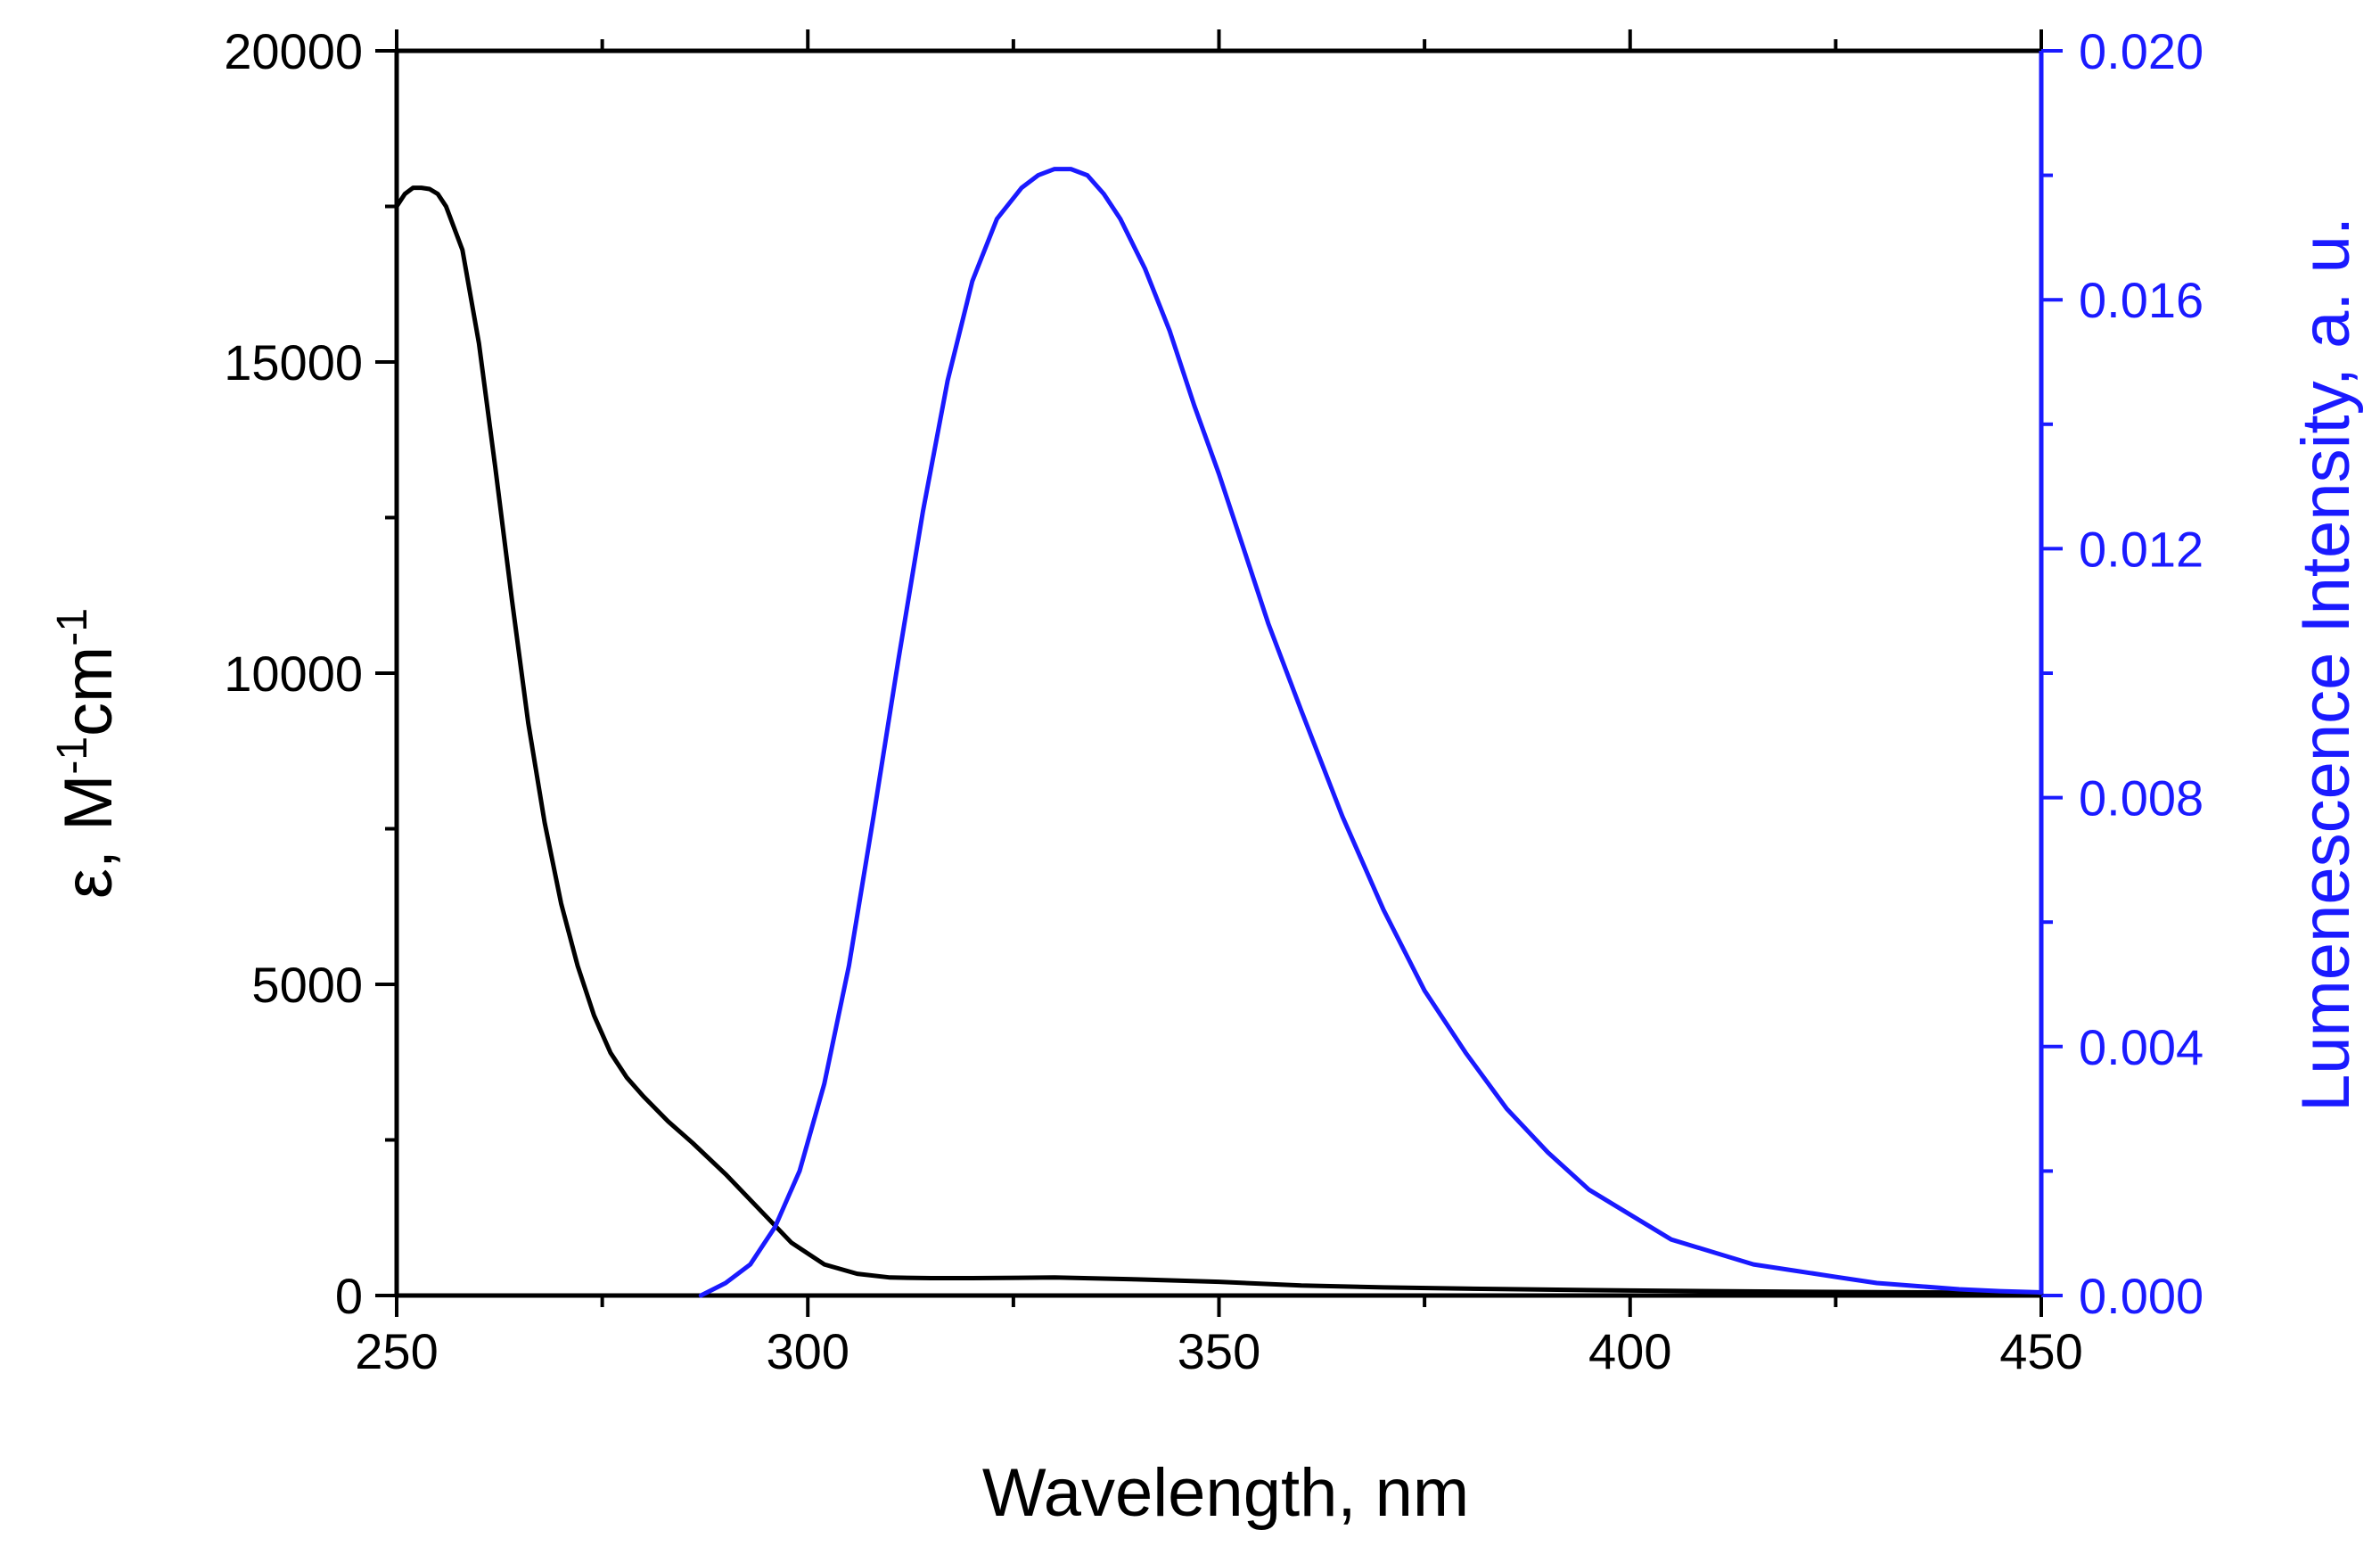 Image resolution: width=2380 pixels, height=1563 pixels. What do you see at coordinates (1225, 1493) in the screenshot?
I see `x-axis-title: Wavelength, nm` at bounding box center [1225, 1493].